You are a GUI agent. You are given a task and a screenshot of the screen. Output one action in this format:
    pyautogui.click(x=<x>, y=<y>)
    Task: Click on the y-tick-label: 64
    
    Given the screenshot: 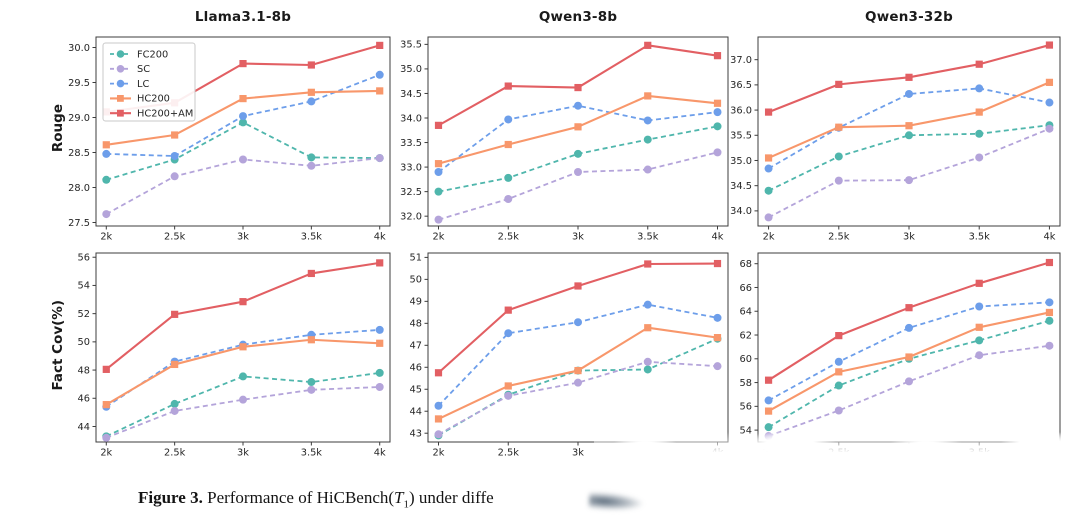 What is the action you would take?
    pyautogui.click(x=746, y=312)
    